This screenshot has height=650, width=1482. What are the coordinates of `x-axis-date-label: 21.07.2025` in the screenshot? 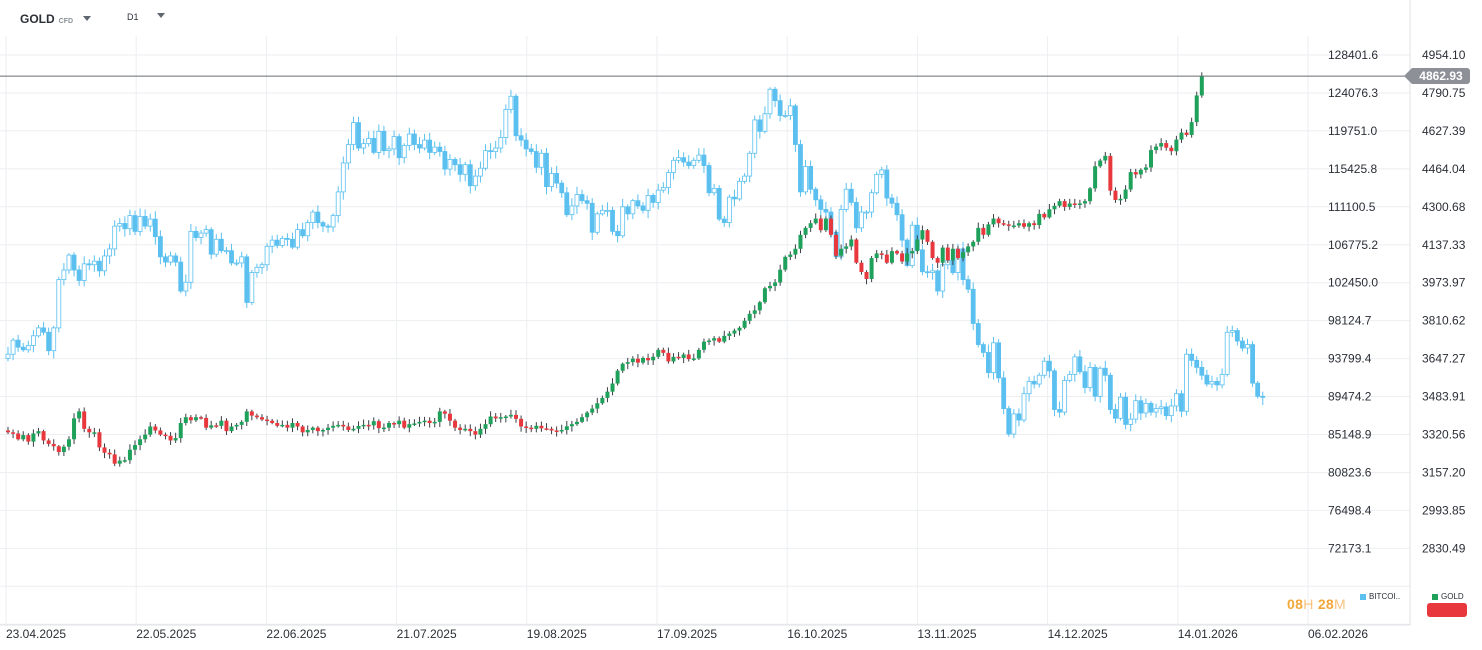 It's located at (427, 634).